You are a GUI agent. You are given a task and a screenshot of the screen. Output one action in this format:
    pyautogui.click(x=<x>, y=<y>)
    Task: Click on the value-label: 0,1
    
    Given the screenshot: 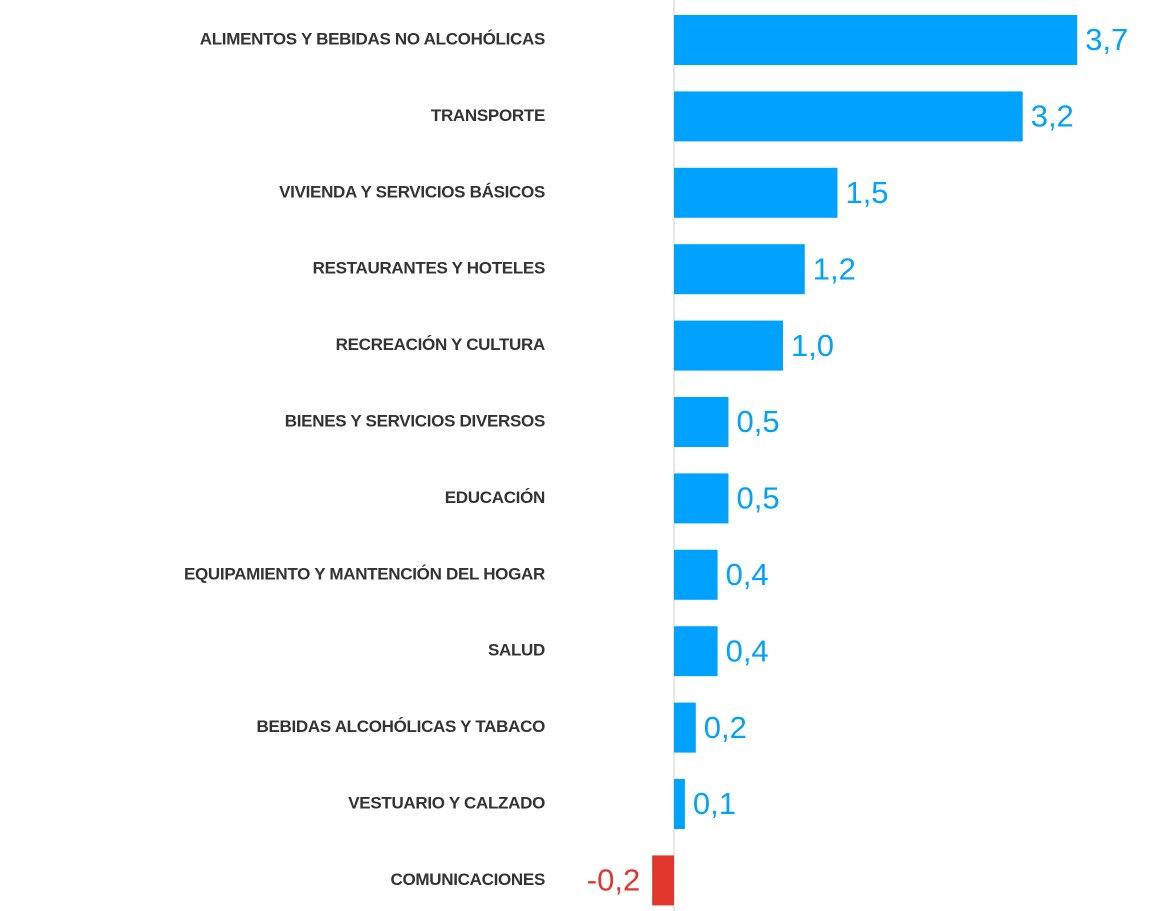 What is the action you would take?
    pyautogui.click(x=714, y=803)
    